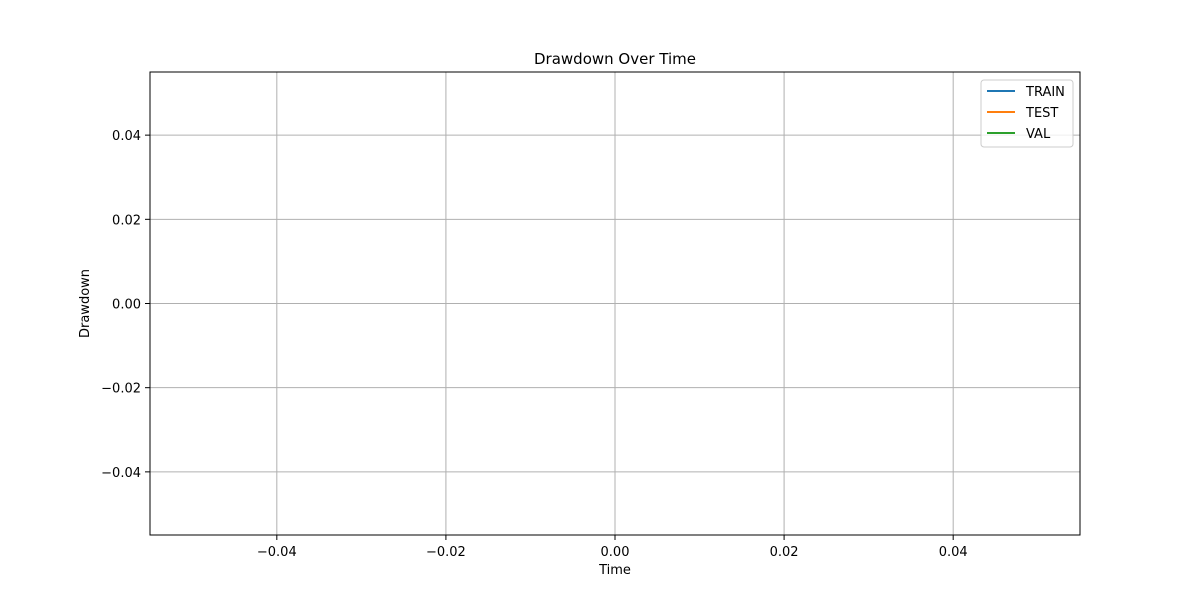  What do you see at coordinates (121, 473) in the screenshot?
I see `y-tick-label: −0.04` at bounding box center [121, 473].